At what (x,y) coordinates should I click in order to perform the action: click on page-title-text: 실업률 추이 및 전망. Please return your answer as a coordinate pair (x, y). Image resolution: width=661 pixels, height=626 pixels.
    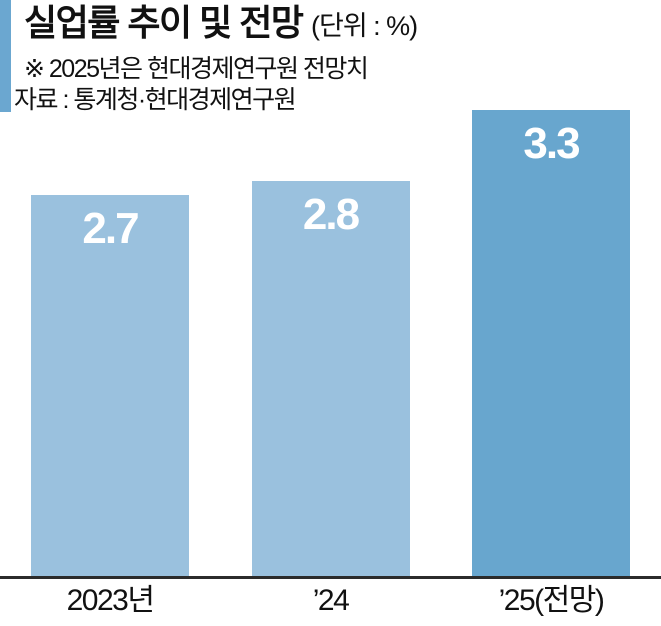
    Looking at the image, I should click on (164, 22).